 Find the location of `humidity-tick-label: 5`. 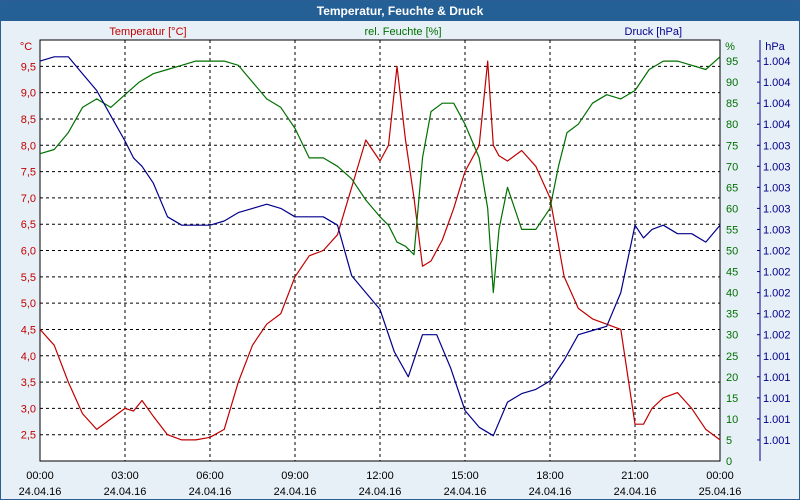

humidity-tick-label: 5 is located at coordinates (729, 441).